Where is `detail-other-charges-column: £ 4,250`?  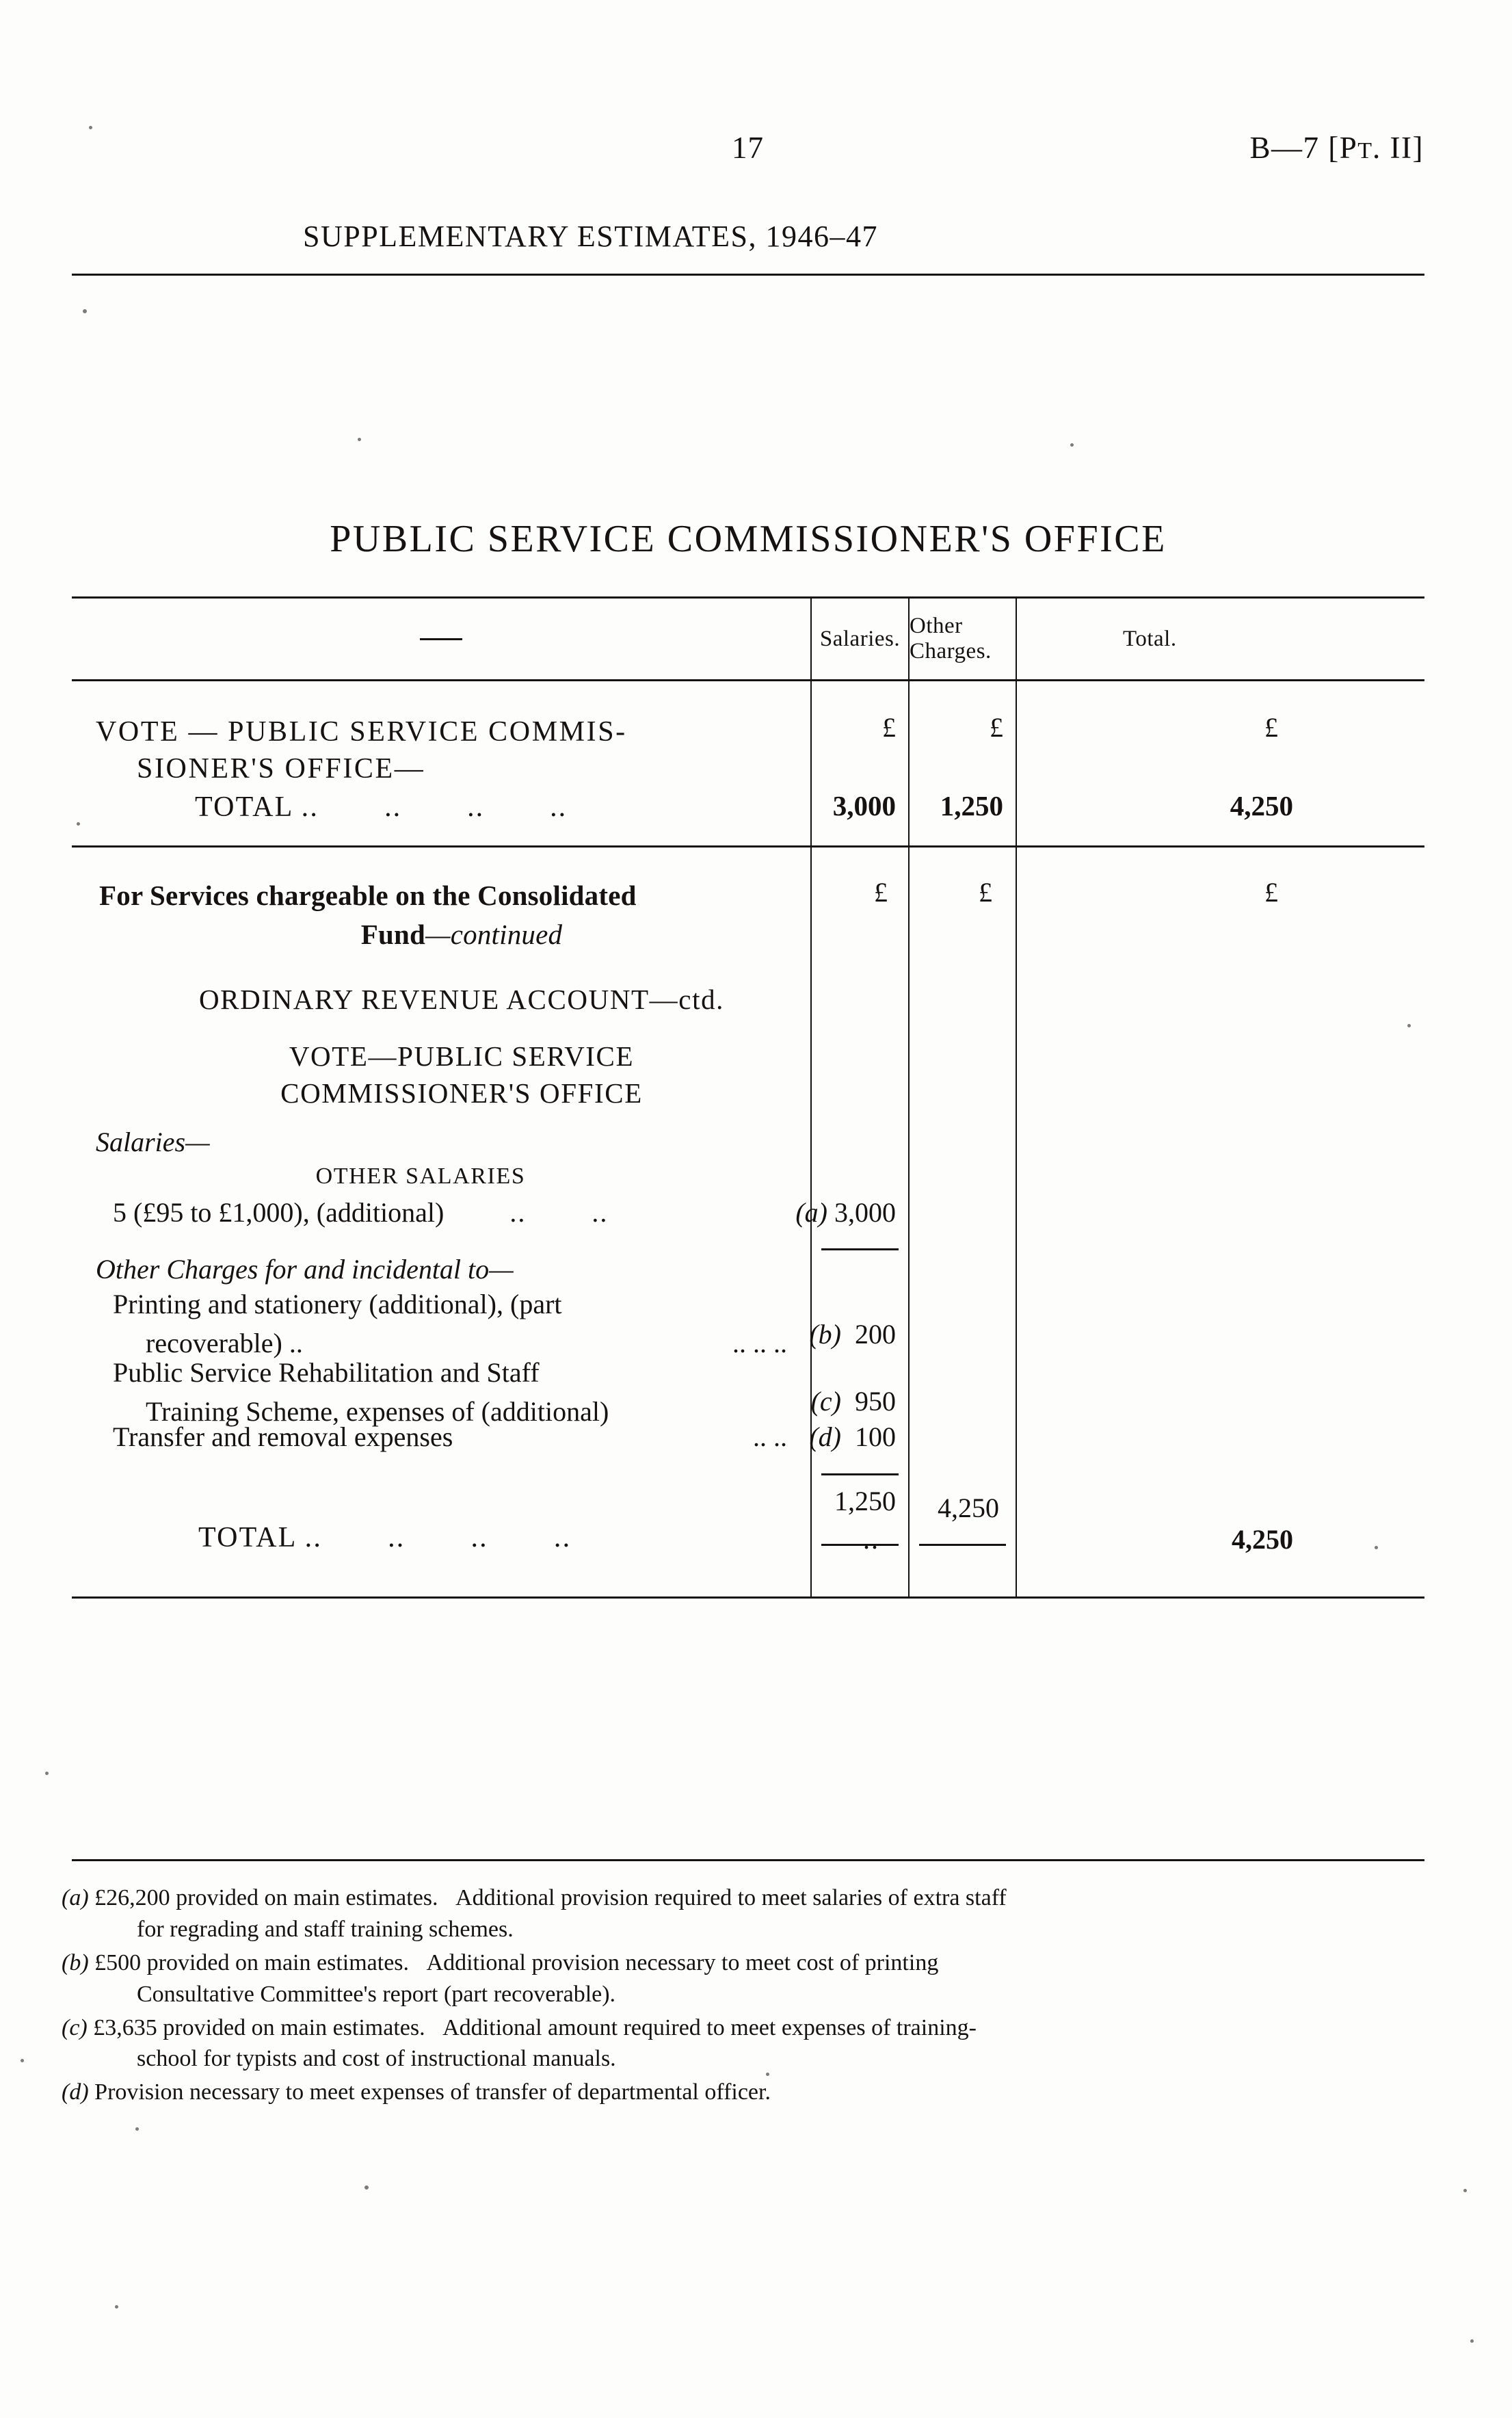
detail-other-charges-column: £ 4,250 is located at coordinates (962, 1222).